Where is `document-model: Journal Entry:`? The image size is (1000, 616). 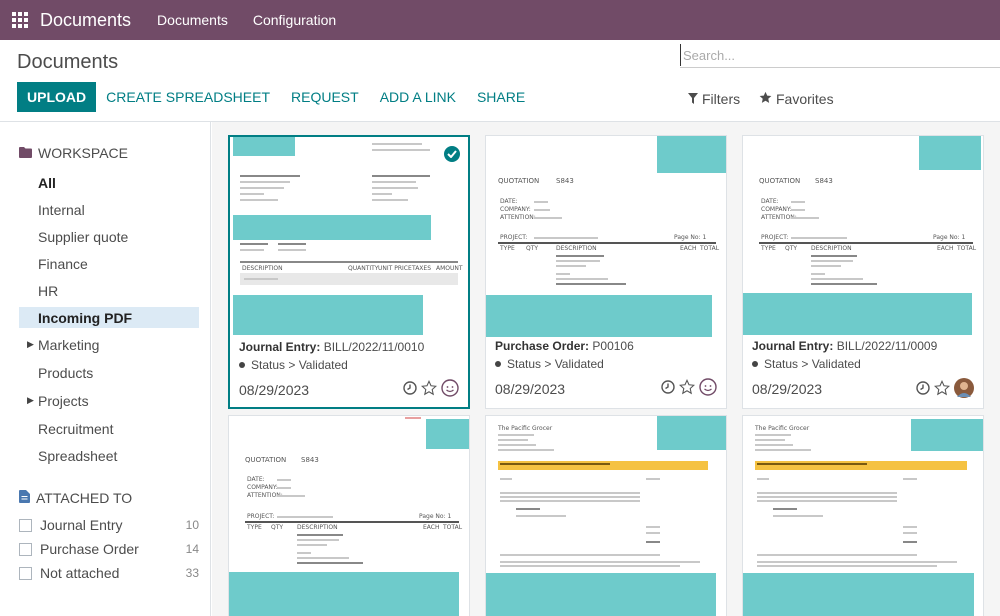
document-model: Journal Entry: is located at coordinates (793, 346).